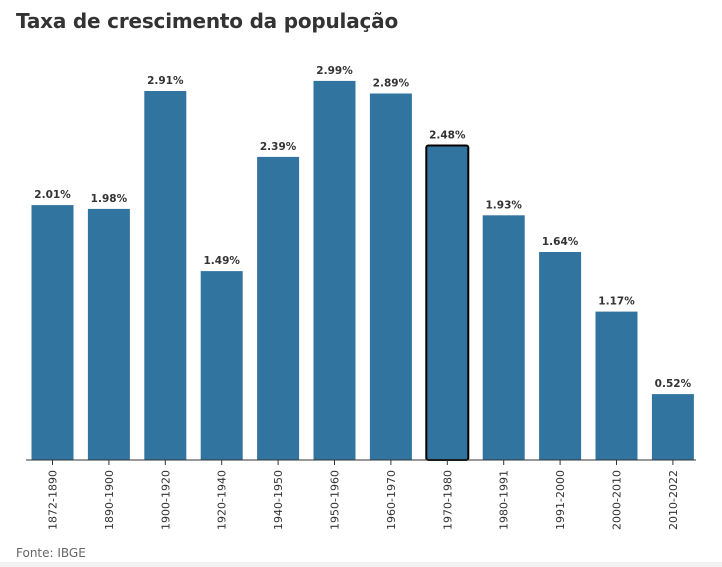  I want to click on x-tick-label-1920-1940: 1920-1940, so click(222, 500).